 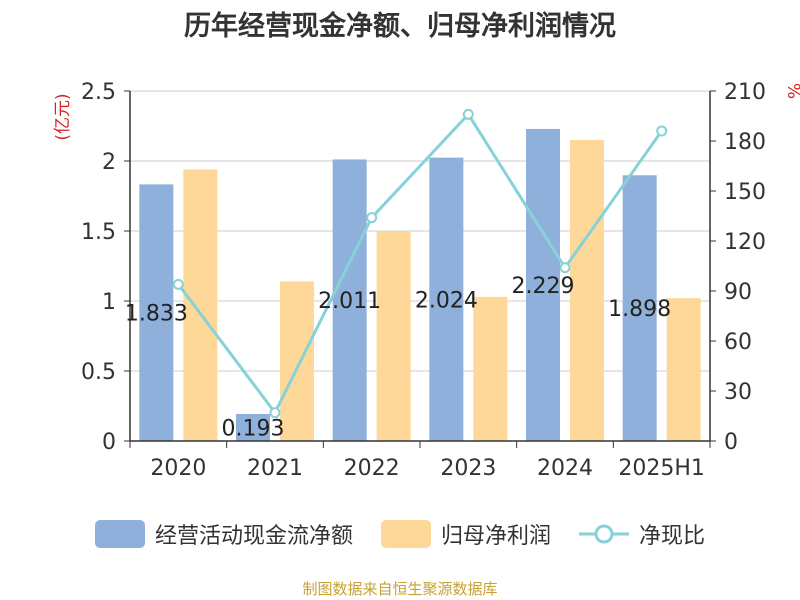 I want to click on y-left-tick-label: 2, so click(x=109, y=162).